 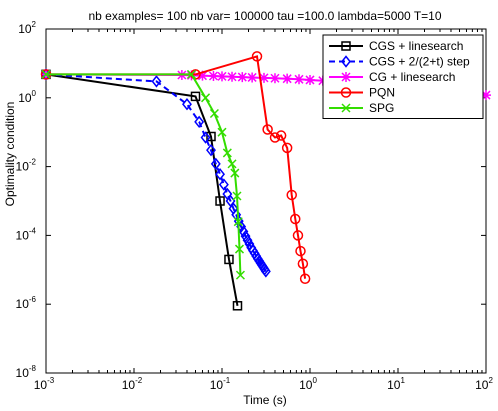 I want to click on legend-entry: PQN, so click(x=362, y=93).